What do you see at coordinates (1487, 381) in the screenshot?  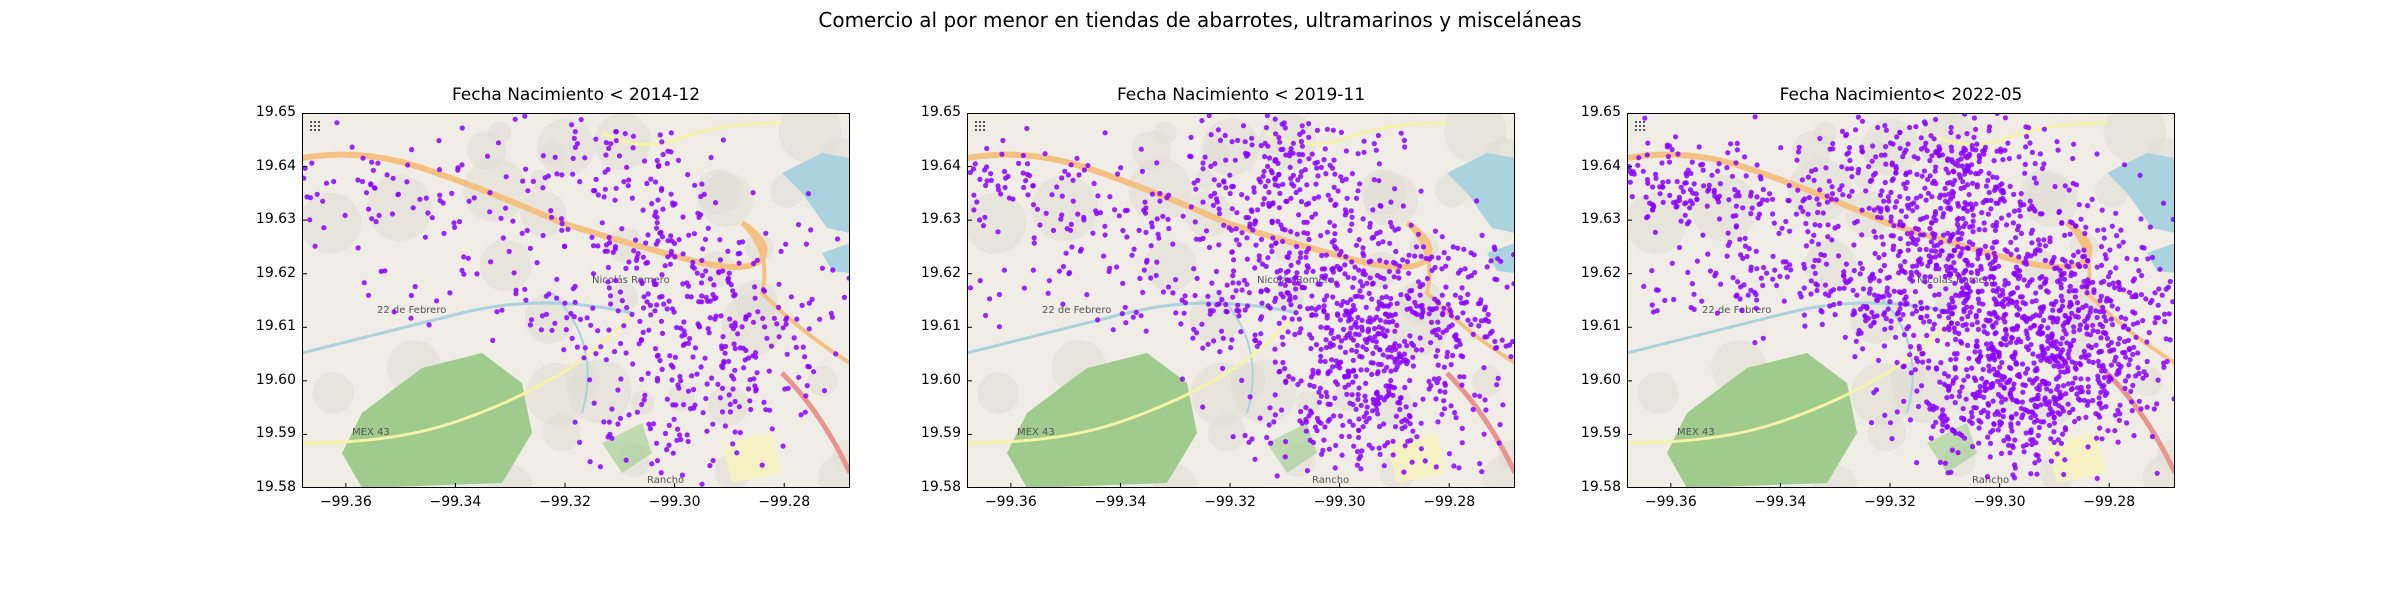 I see `urban-patch` at bounding box center [1487, 381].